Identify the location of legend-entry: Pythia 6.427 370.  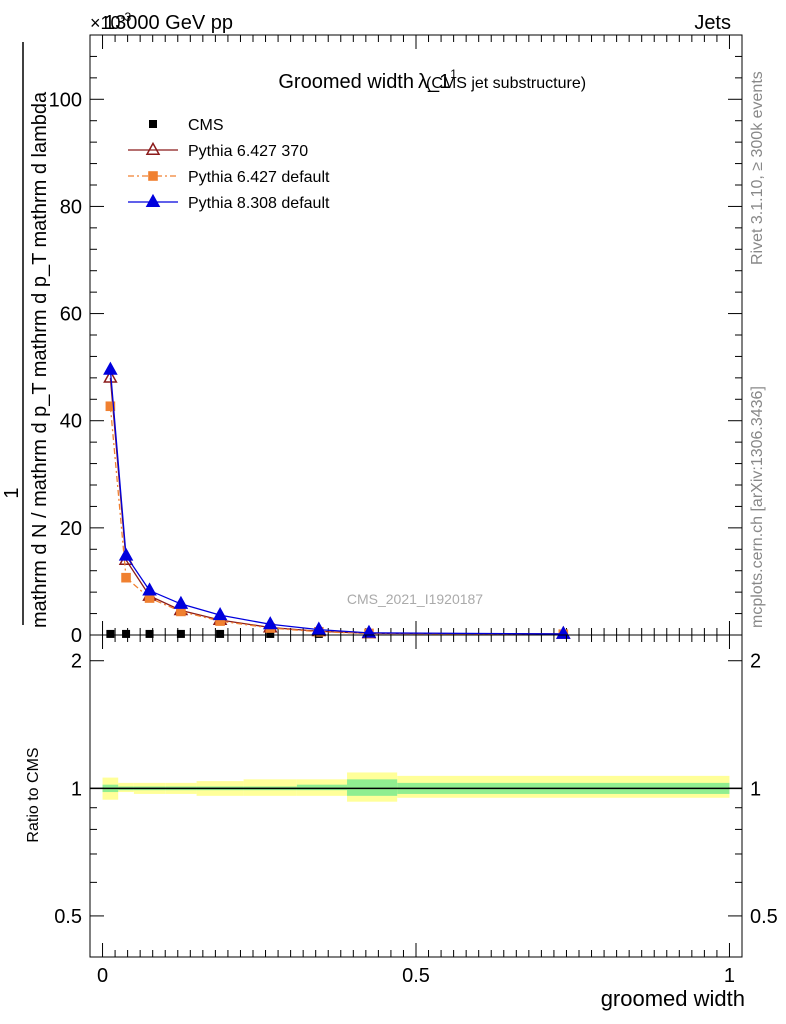
(218, 150).